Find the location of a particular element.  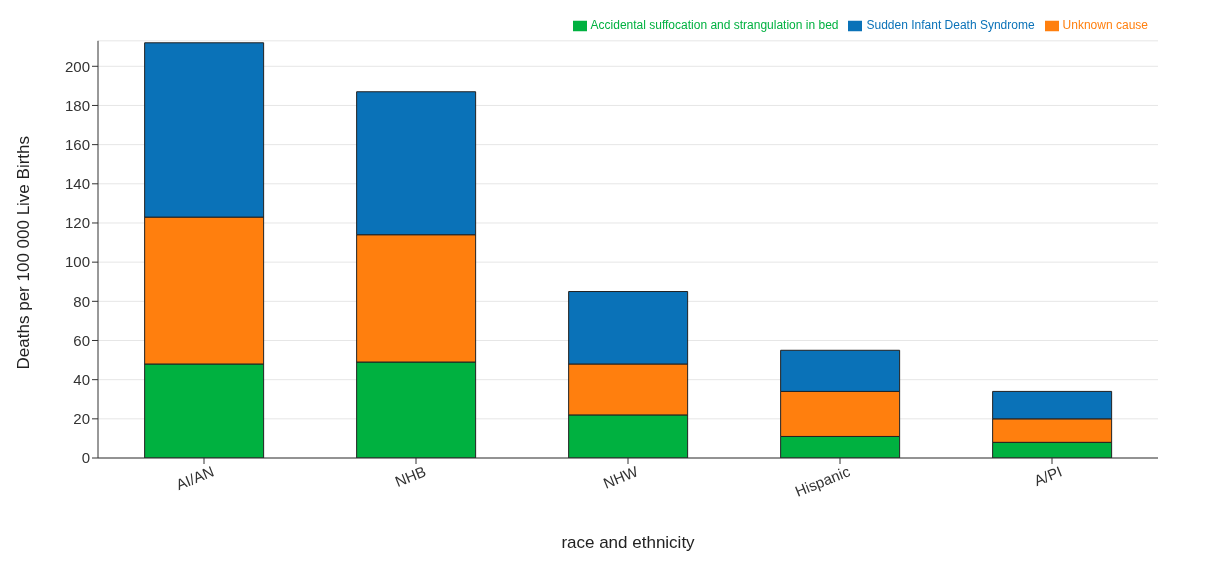

legend-label: Sudden Infant Death Syndrome is located at coordinates (950, 25).